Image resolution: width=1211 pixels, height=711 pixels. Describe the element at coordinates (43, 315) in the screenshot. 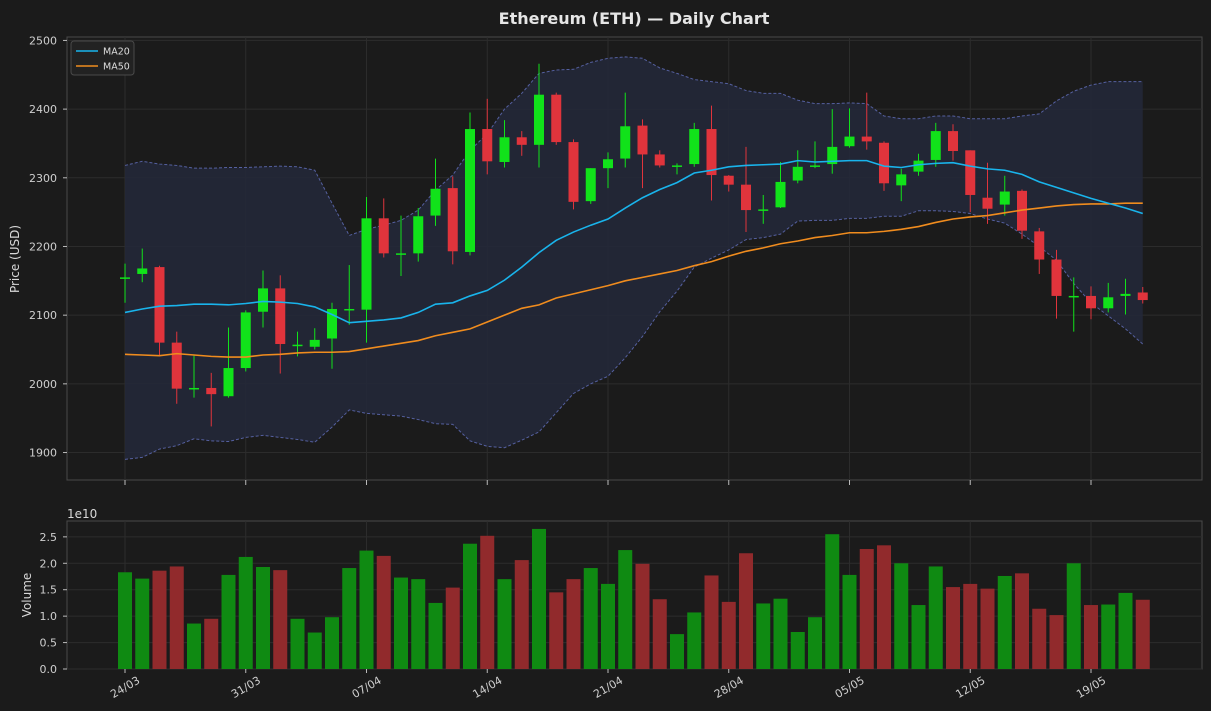

I see `price-tick-label: 2100` at that location.